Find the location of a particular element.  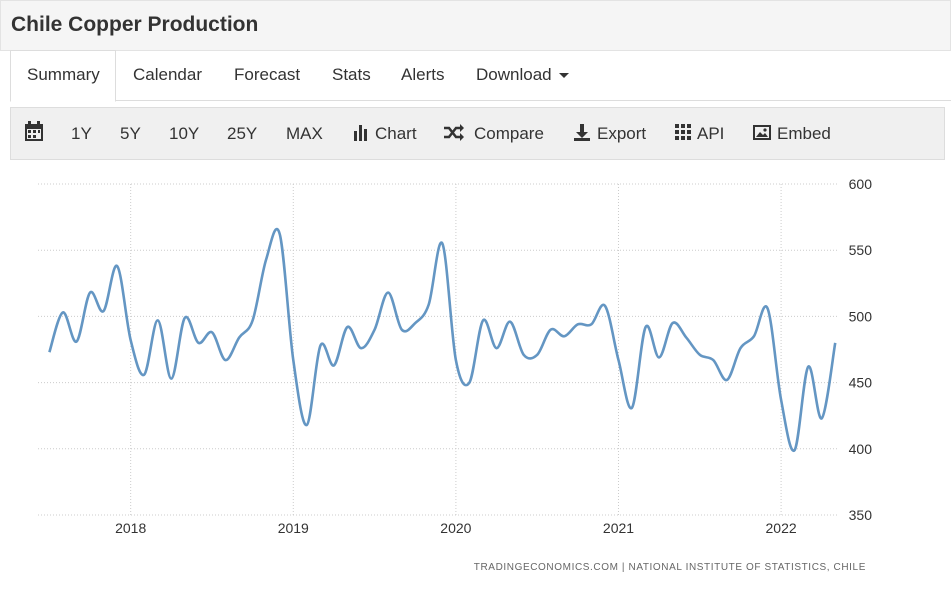

tab: Alerts is located at coordinates (423, 74).